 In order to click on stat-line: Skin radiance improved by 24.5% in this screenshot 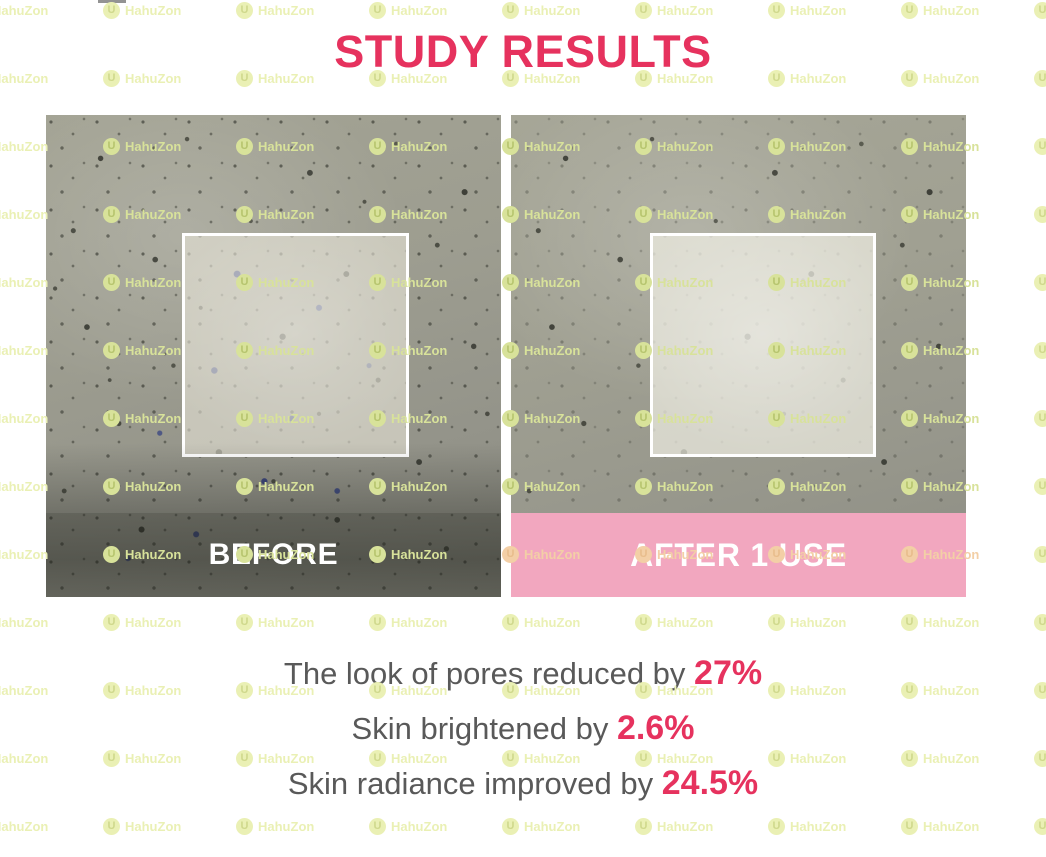, I will do `click(523, 783)`.